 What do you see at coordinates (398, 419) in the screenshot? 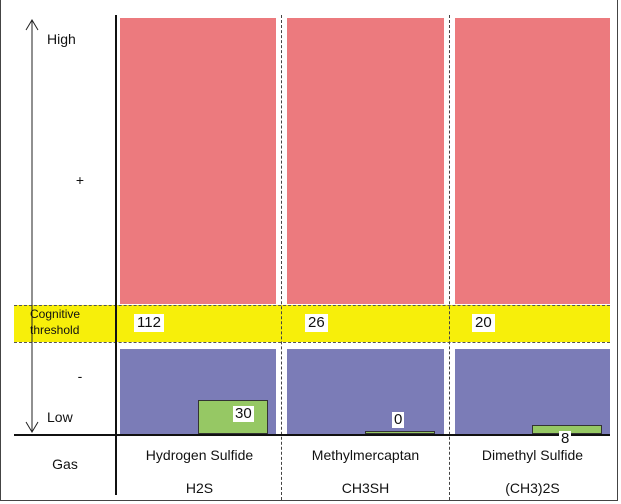
I see `bar-value-label-2: 0` at bounding box center [398, 419].